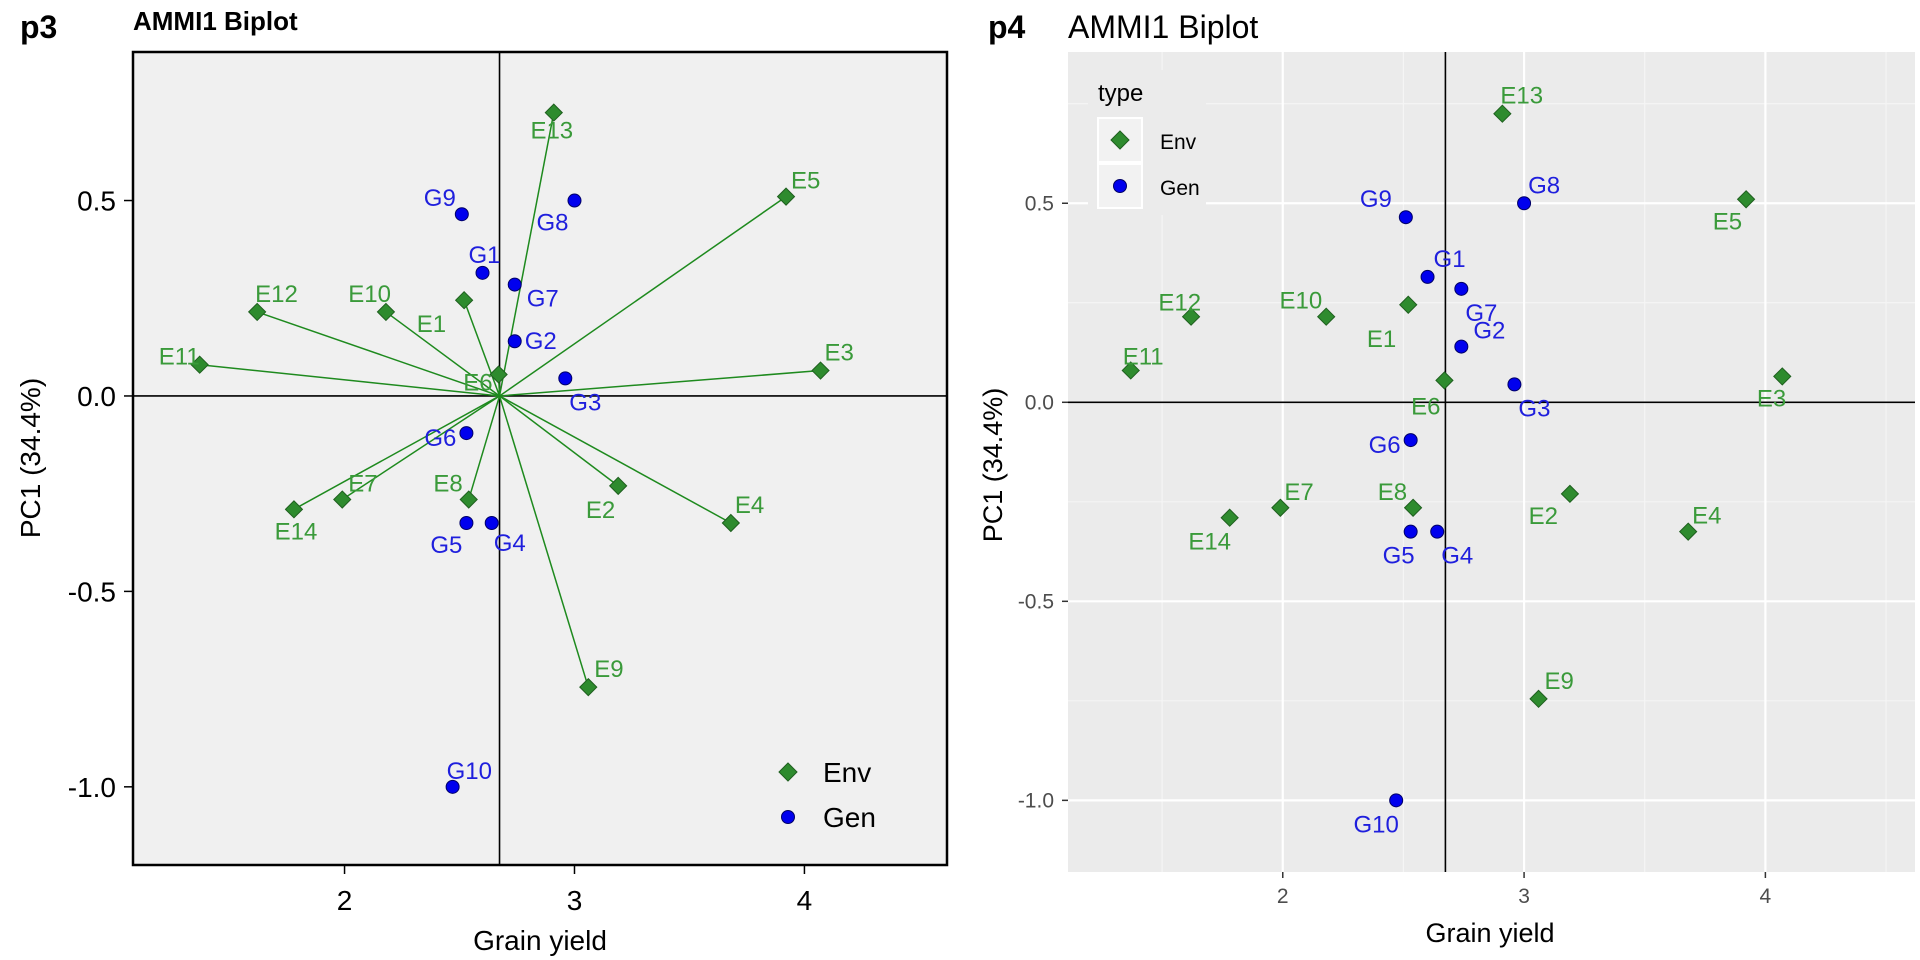  I want to click on gen-label-g9: G9, so click(440, 198).